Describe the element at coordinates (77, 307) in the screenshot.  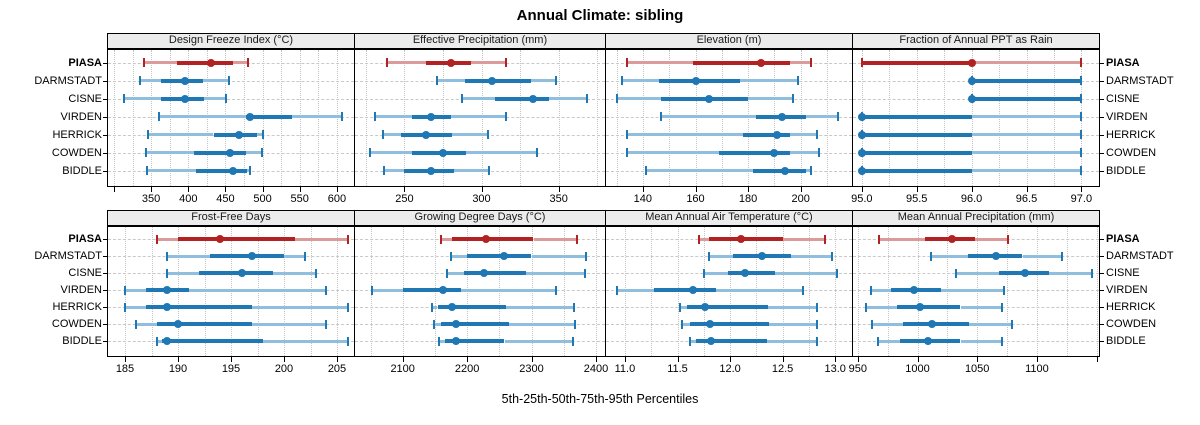
I see `station-label-left: HERRICK` at that location.